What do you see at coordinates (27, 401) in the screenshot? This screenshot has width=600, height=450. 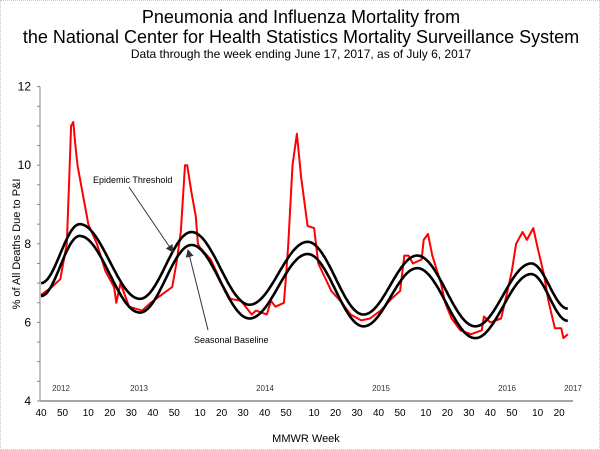 I see `y-tick-label: 4` at bounding box center [27, 401].